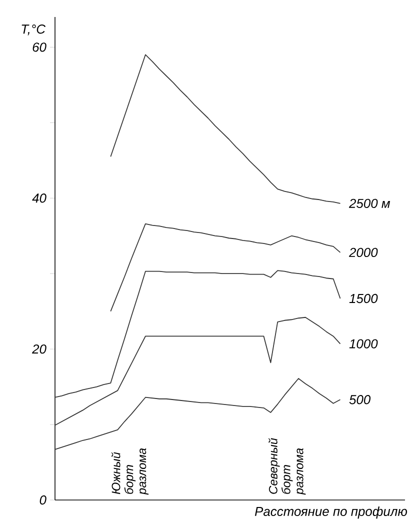  I want to click on series-label: 500, so click(360, 399).